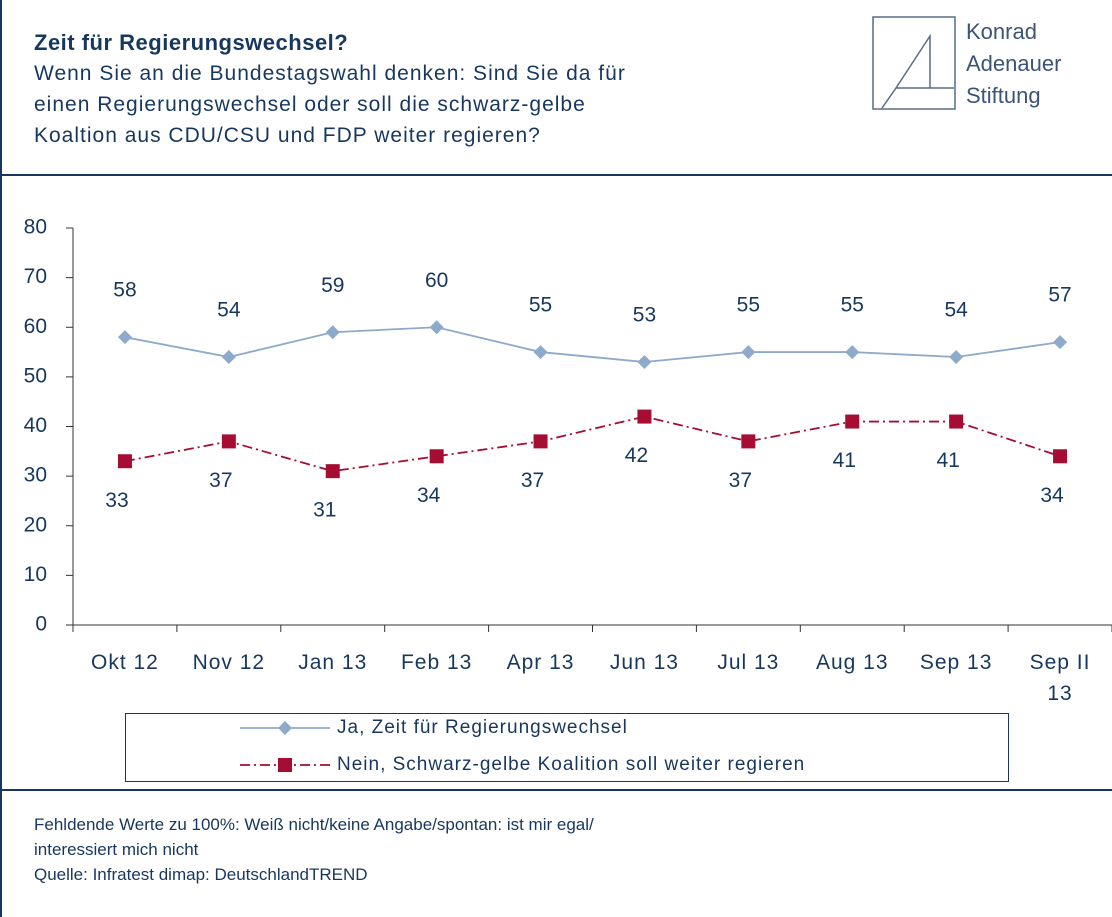 The height and width of the screenshot is (917, 1112). What do you see at coordinates (35, 574) in the screenshot?
I see `y-tick-label: 10` at bounding box center [35, 574].